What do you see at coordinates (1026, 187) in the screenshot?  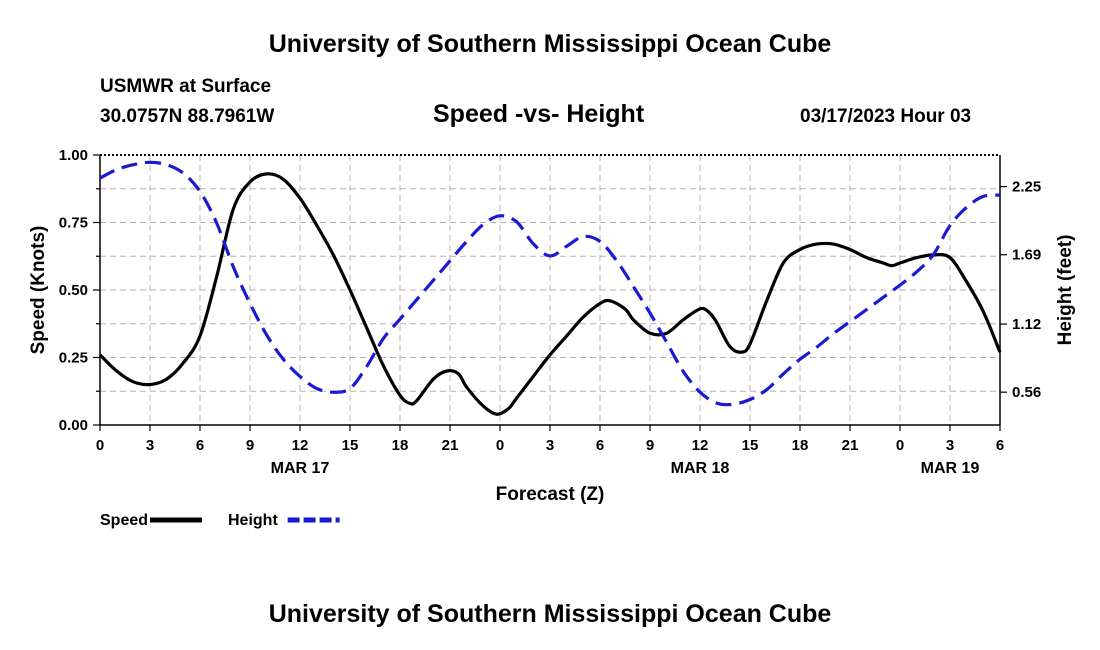 I see `y2-tick-label: 2.25` at bounding box center [1026, 187].